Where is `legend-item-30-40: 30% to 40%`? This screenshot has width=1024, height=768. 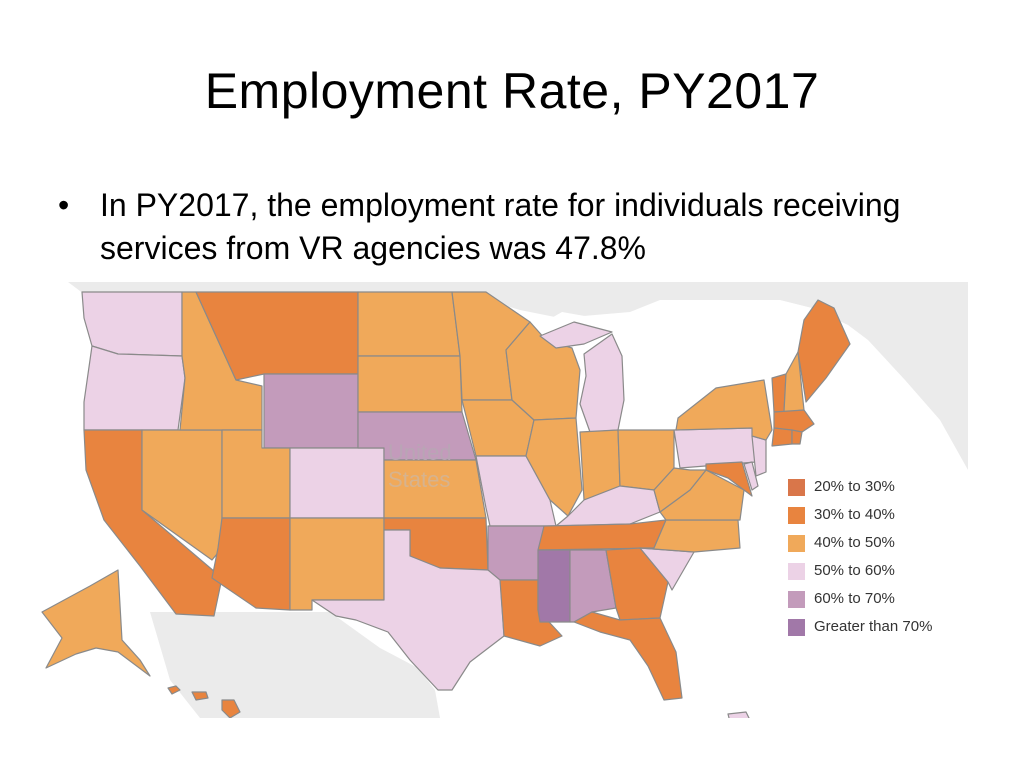
legend-item-30-40: 30% to 40% is located at coordinates (878, 518).